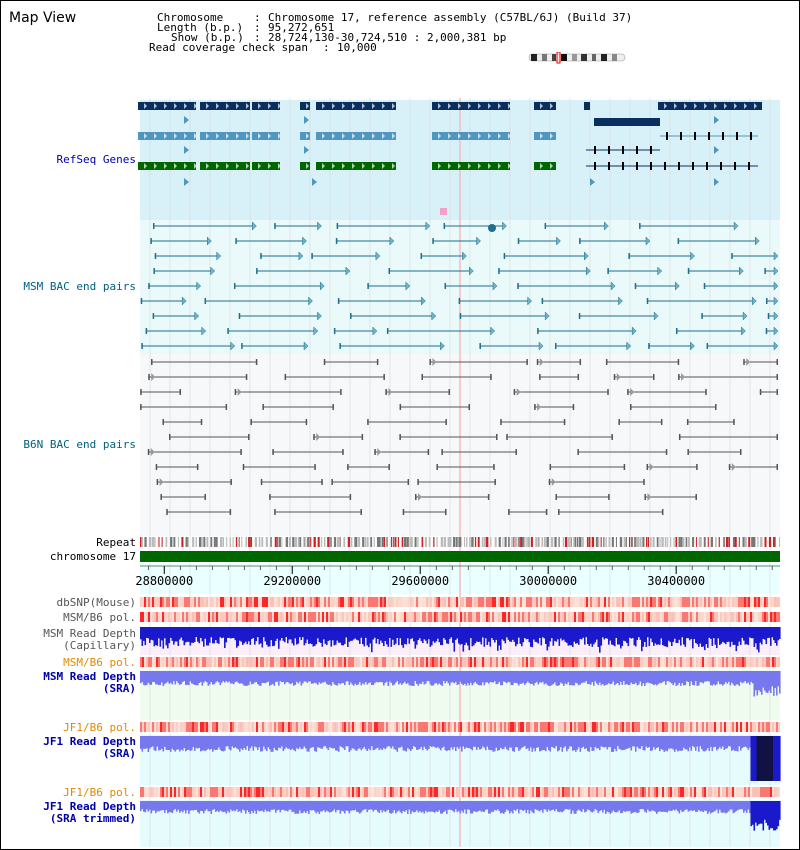 The height and width of the screenshot is (850, 800). What do you see at coordinates (96, 602) in the screenshot?
I see `track-label-dbsnp: dbSNP(Mouse)` at bounding box center [96, 602].